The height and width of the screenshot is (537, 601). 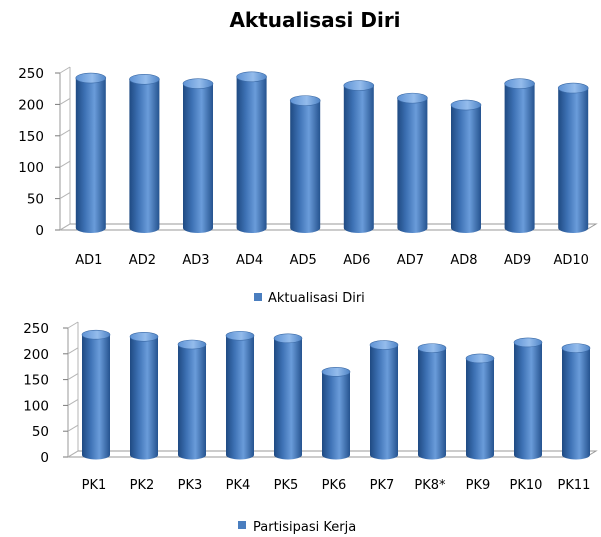 I want to click on x-tick-label: PK4, so click(x=238, y=485).